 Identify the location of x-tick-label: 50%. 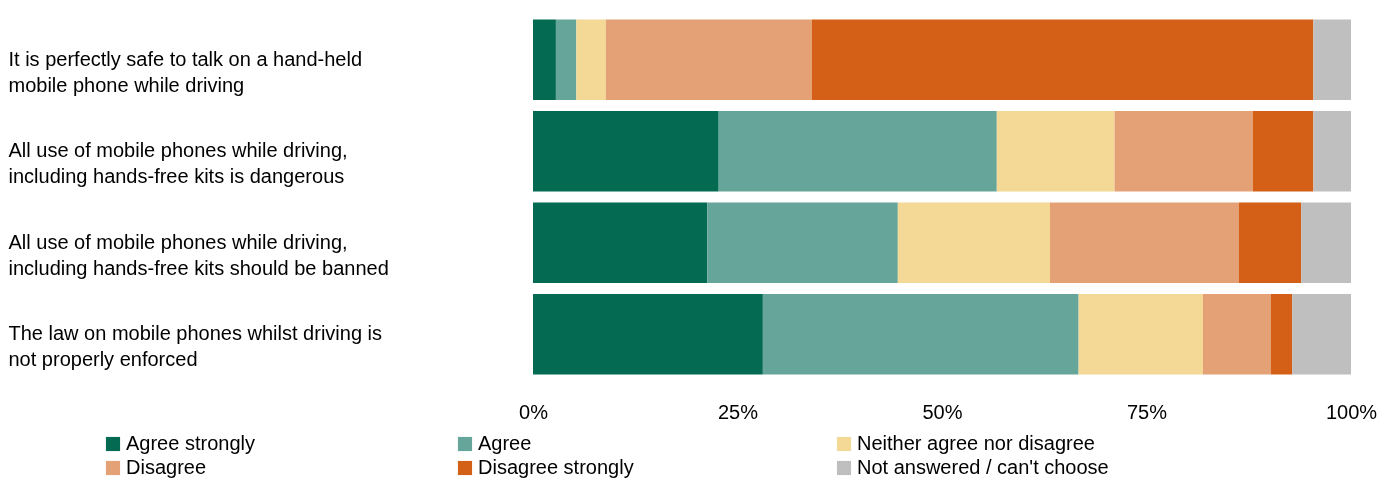
(942, 411).